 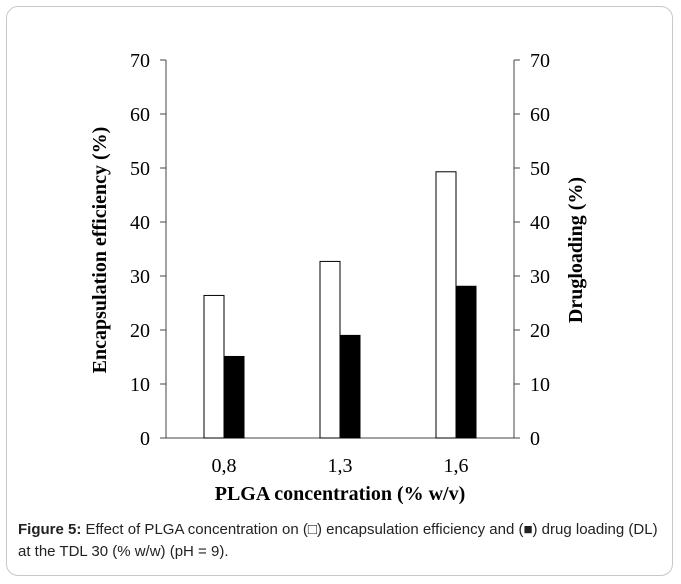 What do you see at coordinates (576, 250) in the screenshot?
I see `right-y-axis-title: Drugloading (%)` at bounding box center [576, 250].